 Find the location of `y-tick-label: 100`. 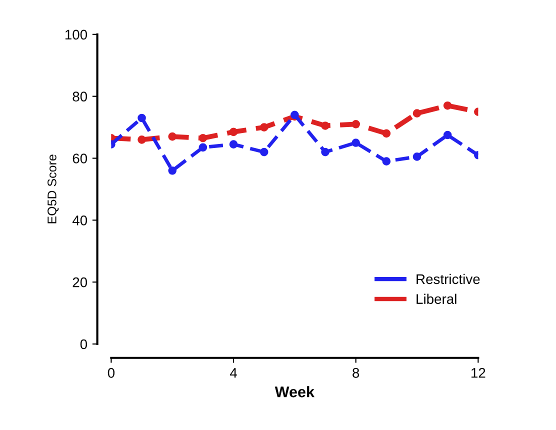

y-tick-label: 100 is located at coordinates (76, 35).